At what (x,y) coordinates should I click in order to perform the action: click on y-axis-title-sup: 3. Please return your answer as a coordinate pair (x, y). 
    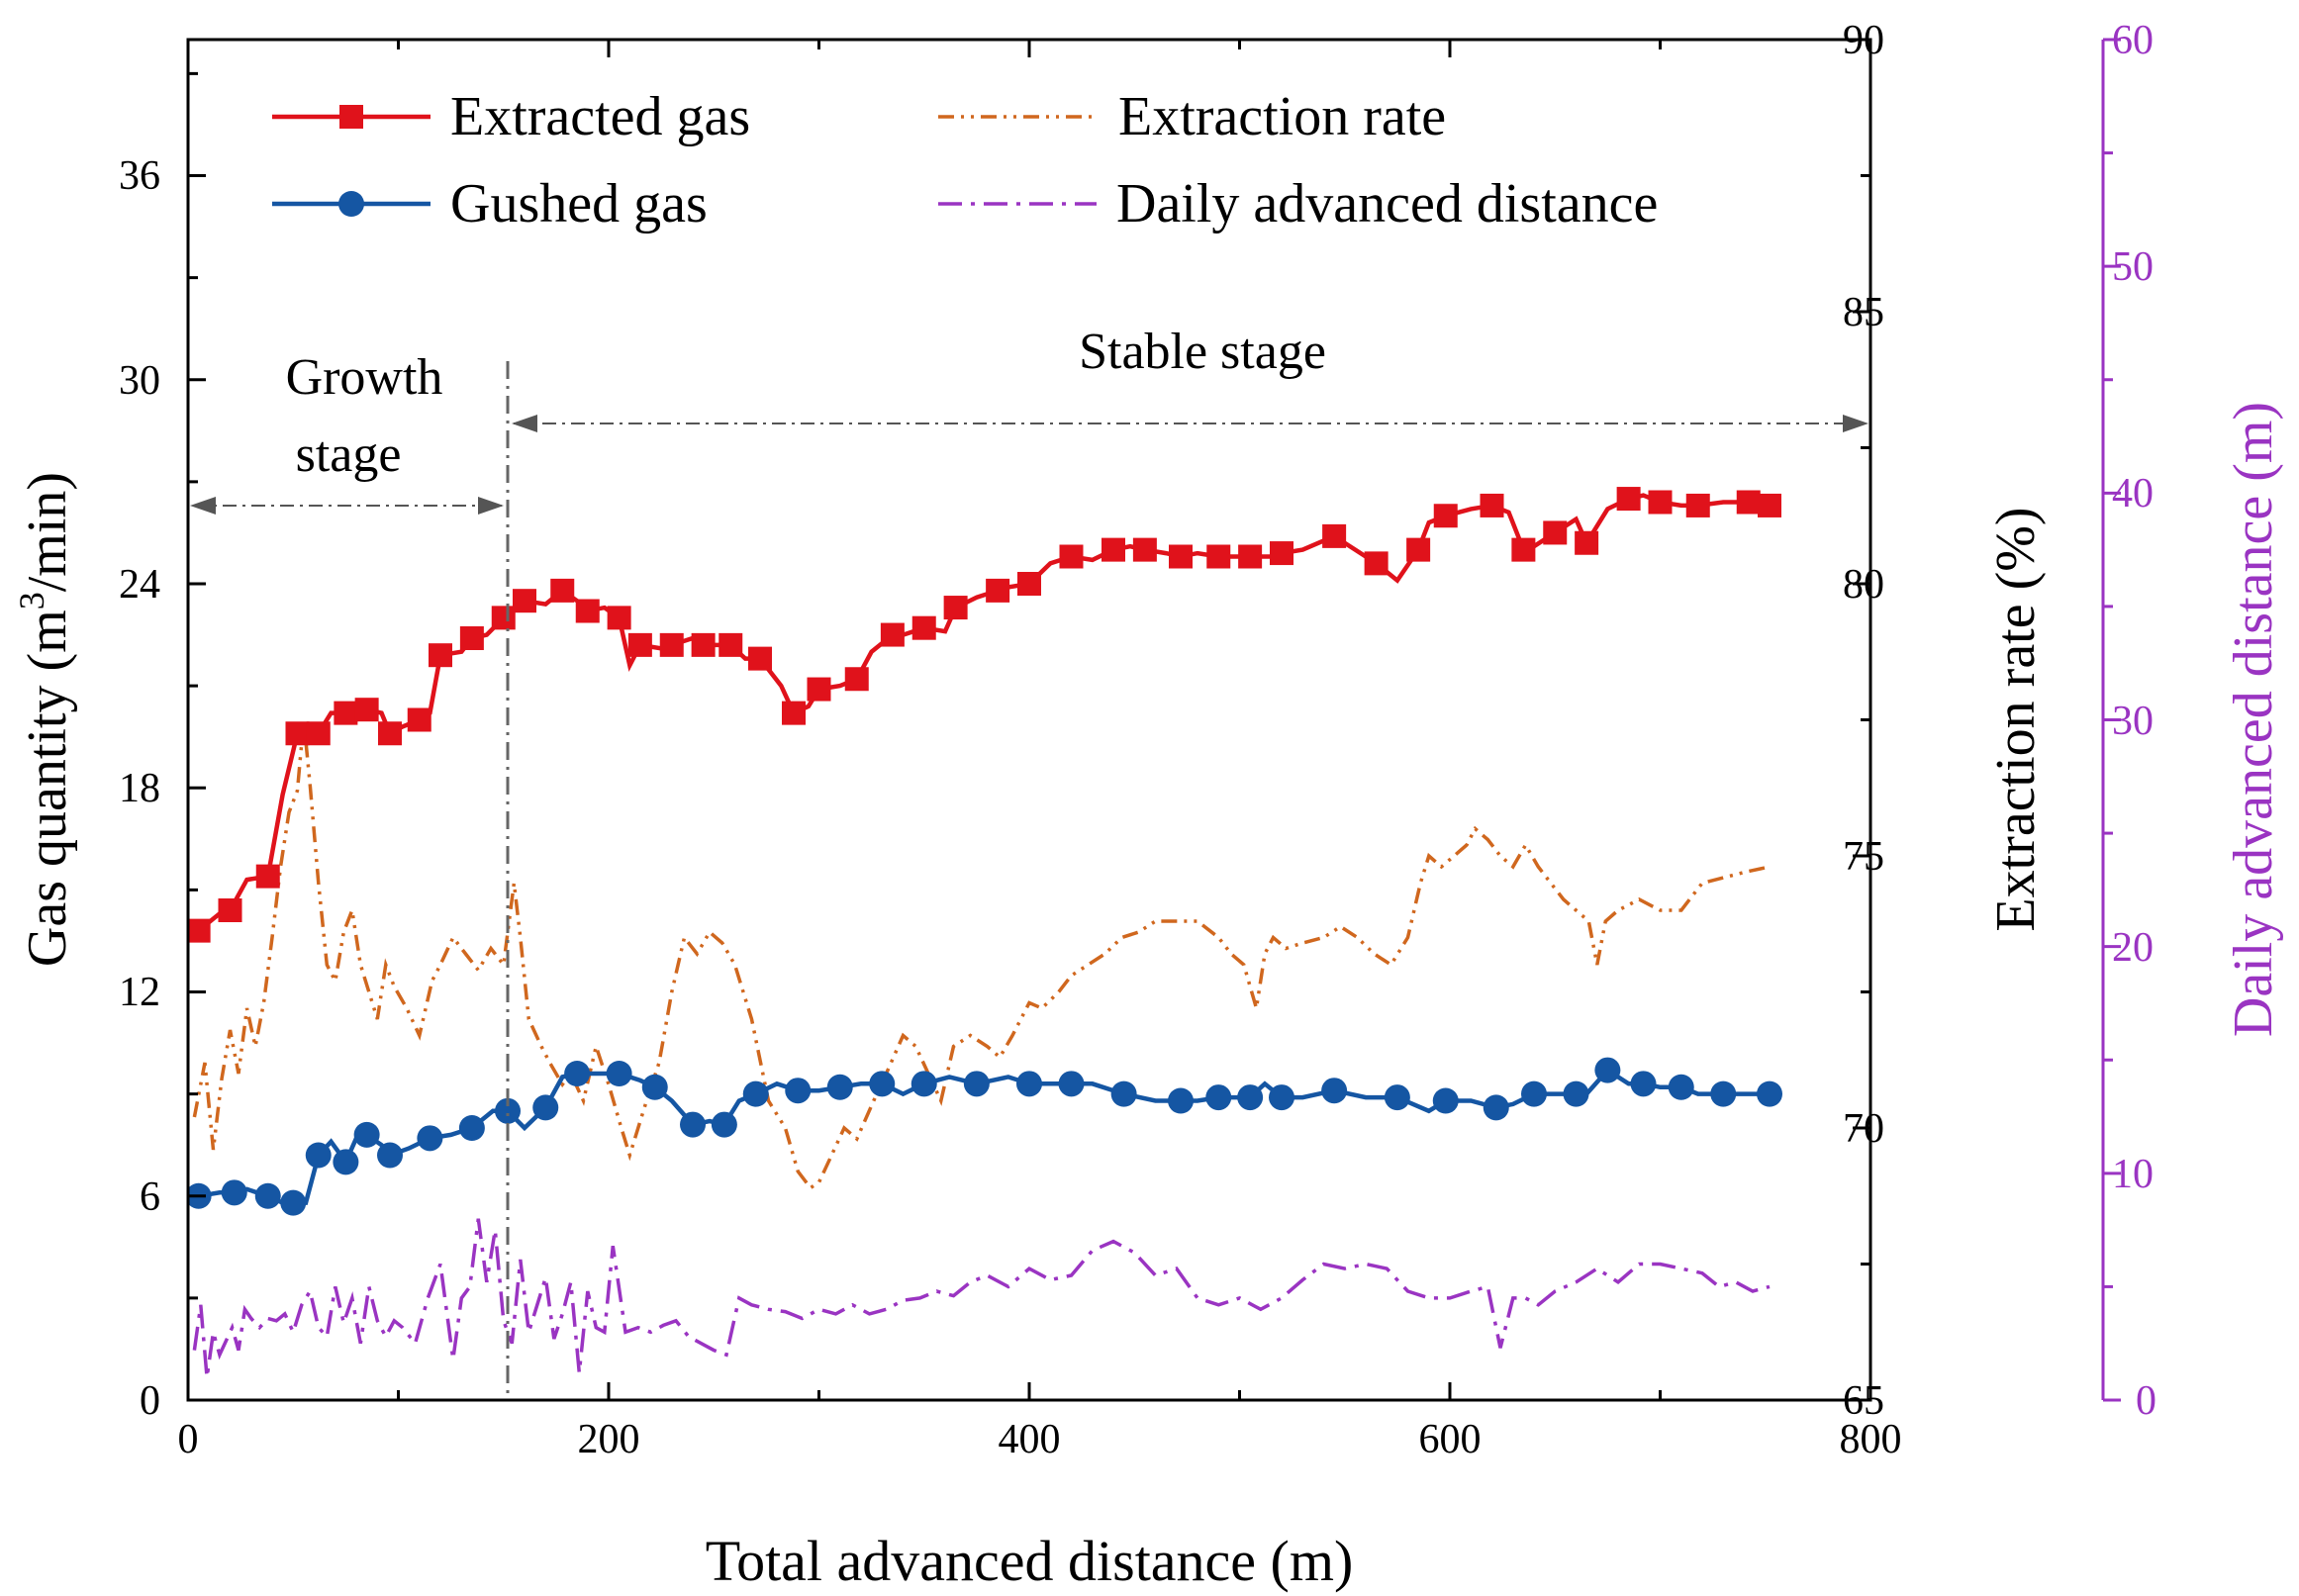
    Looking at the image, I should click on (31, 601).